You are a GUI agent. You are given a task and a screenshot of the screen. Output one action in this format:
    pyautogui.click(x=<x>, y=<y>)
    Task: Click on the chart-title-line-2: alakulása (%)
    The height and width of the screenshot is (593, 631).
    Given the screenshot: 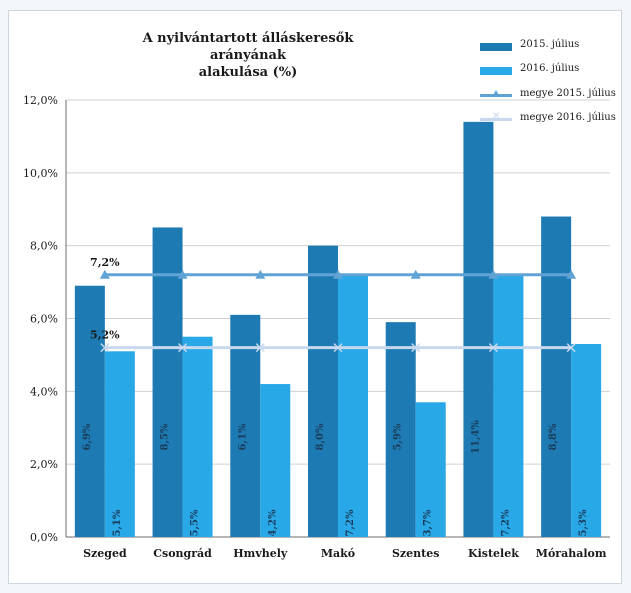 What is the action you would take?
    pyautogui.click(x=248, y=72)
    